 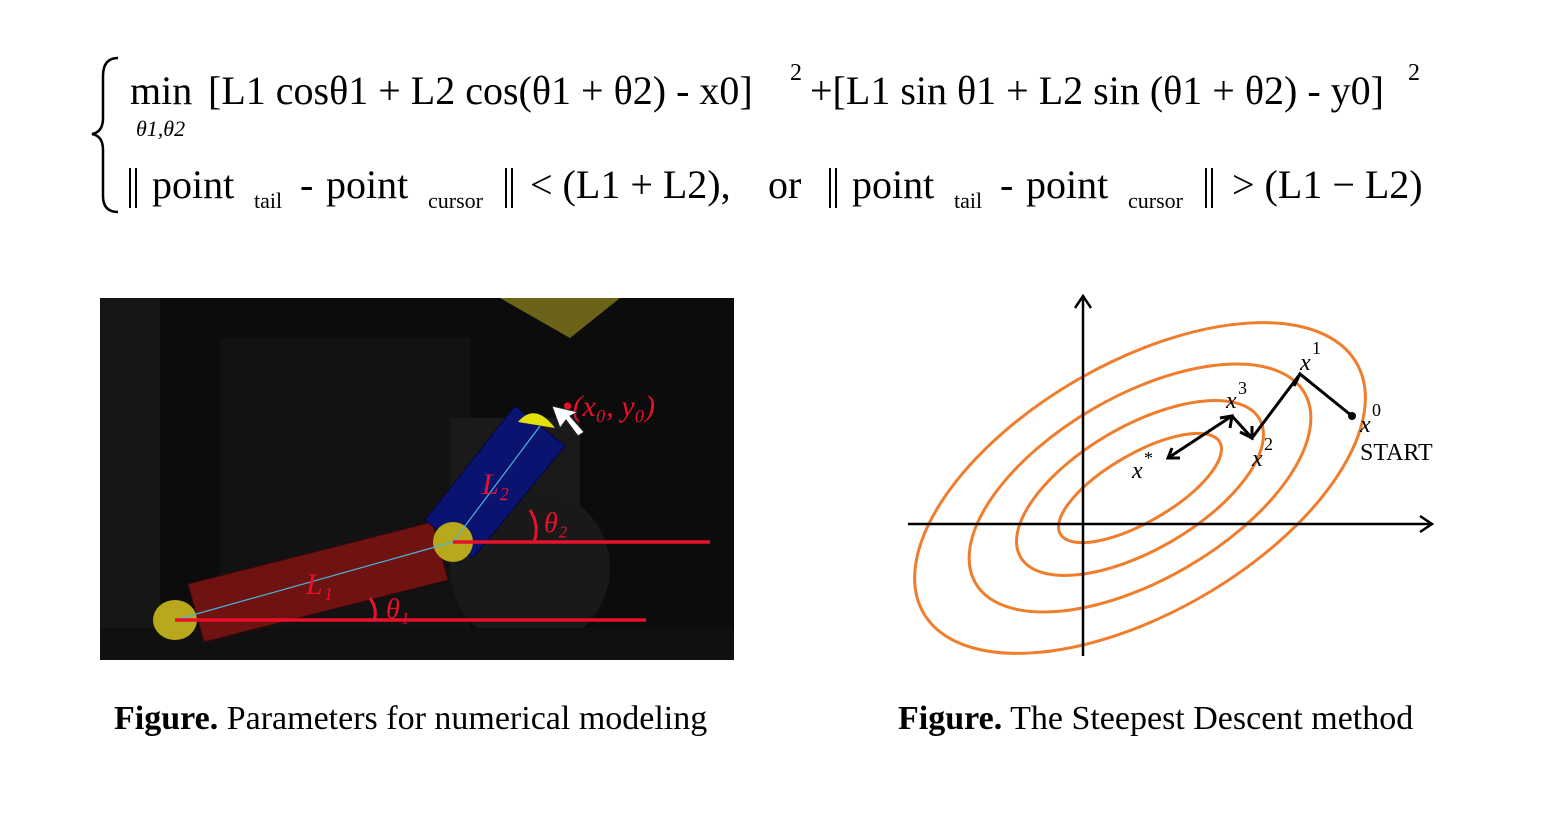 What do you see at coordinates (417, 644) in the screenshot?
I see `scene-floor` at bounding box center [417, 644].